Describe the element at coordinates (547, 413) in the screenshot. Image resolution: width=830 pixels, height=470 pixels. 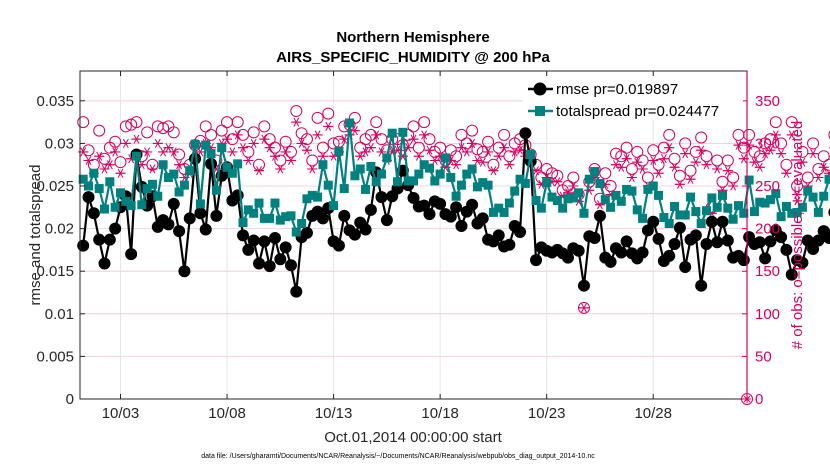
I see `x-tick-label: 10/23` at that location.